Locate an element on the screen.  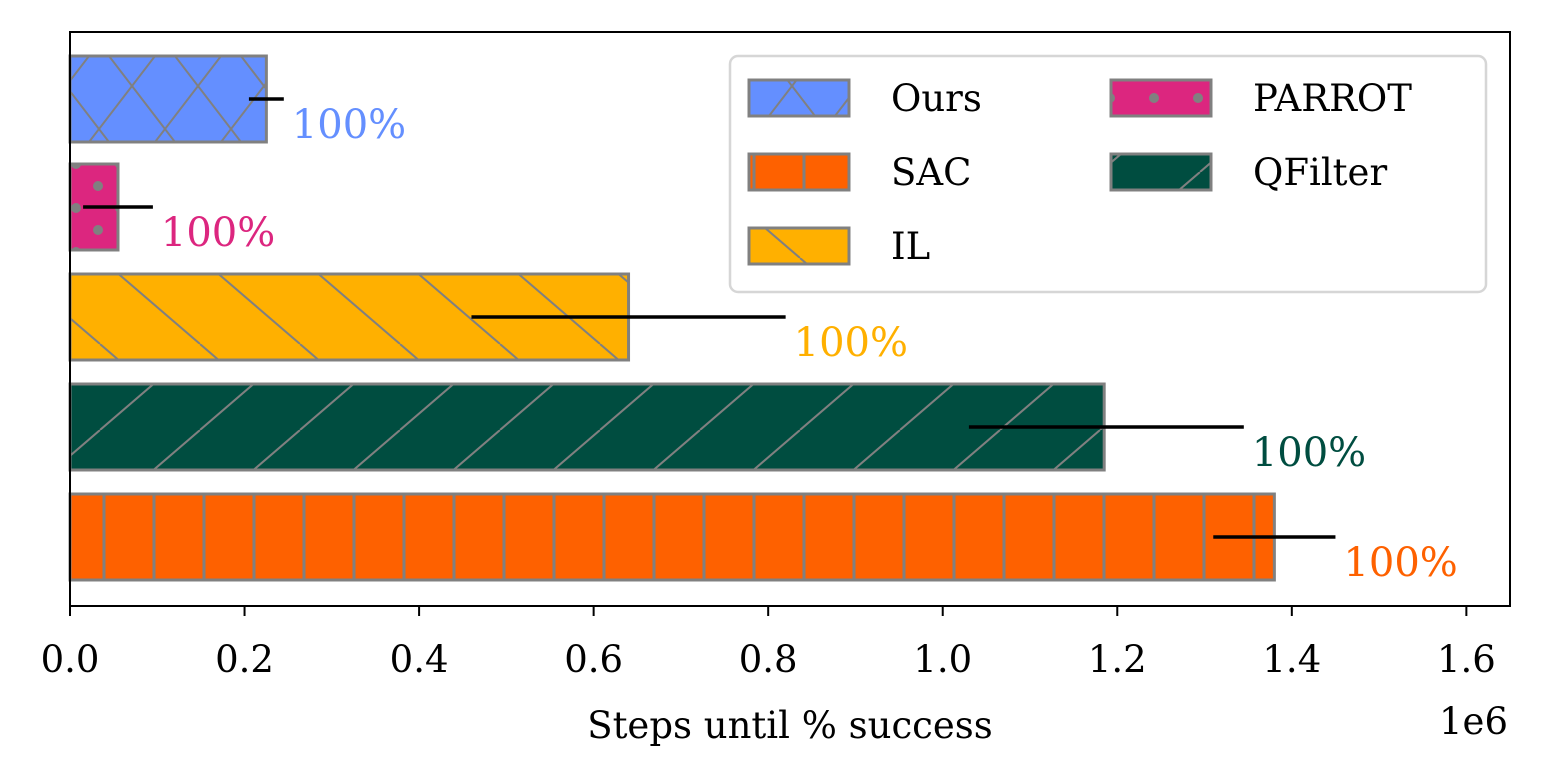
pct-label-qfilter: 100% is located at coordinates (1309, 453).